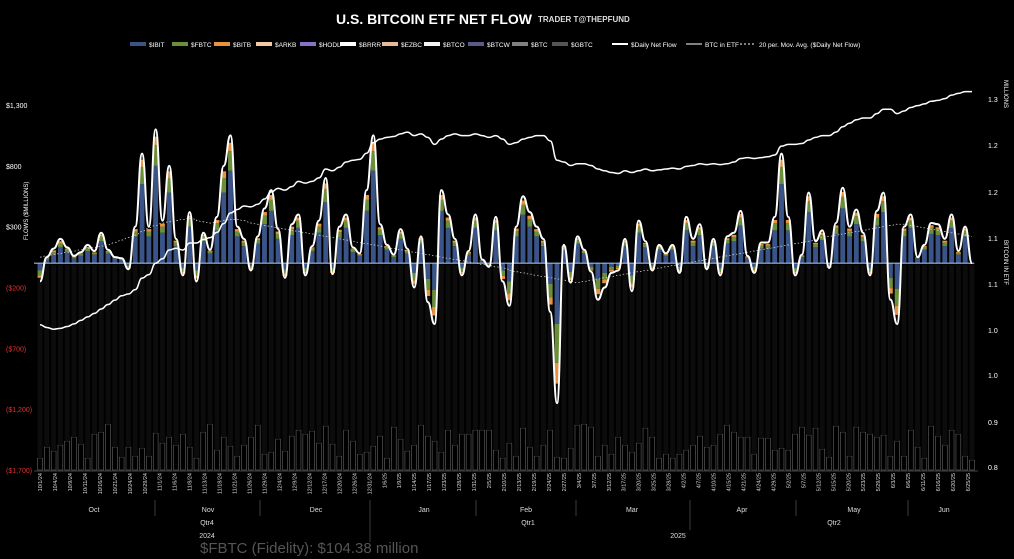 Image resolution: width=1014 pixels, height=559 pixels. I want to click on x-tick-label: 5/20/25, so click(849, 482).